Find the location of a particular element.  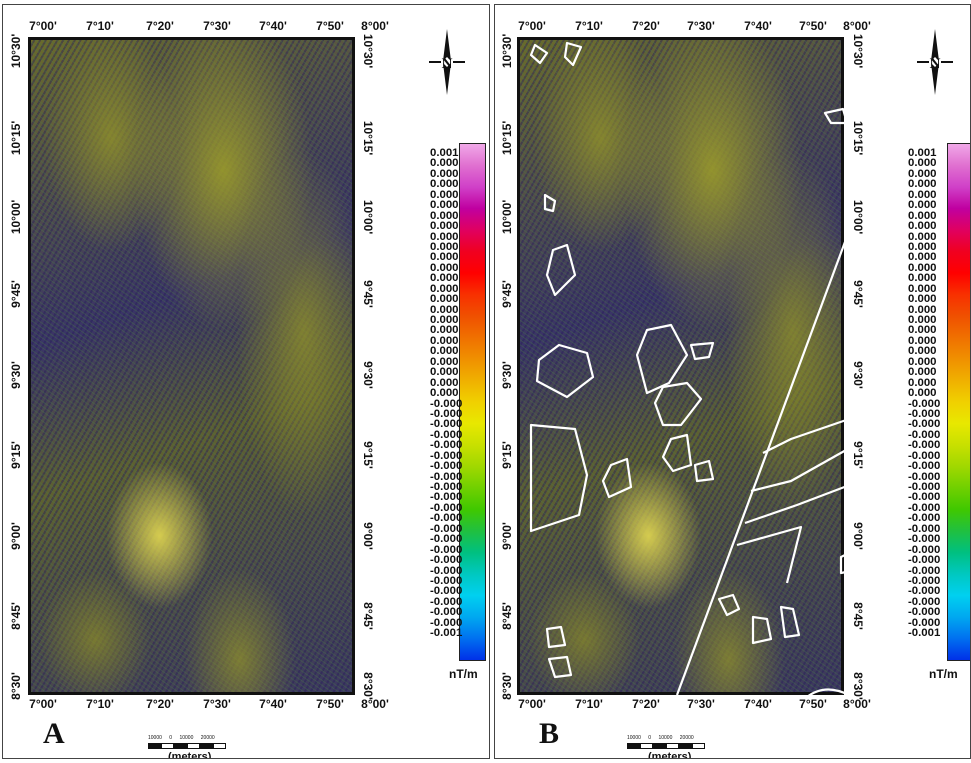

scale-bar-b is located at coordinates (666, 746).